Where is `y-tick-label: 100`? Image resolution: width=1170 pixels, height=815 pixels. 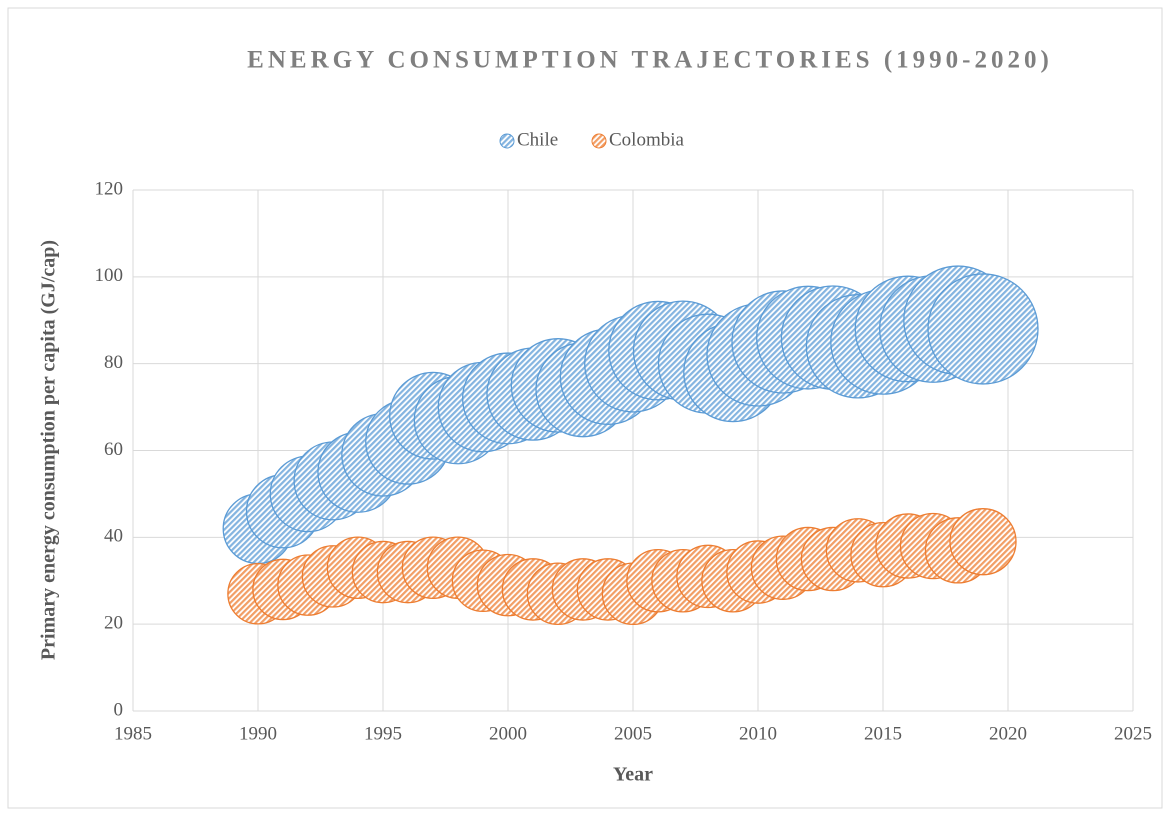 y-tick-label: 100 is located at coordinates (109, 275).